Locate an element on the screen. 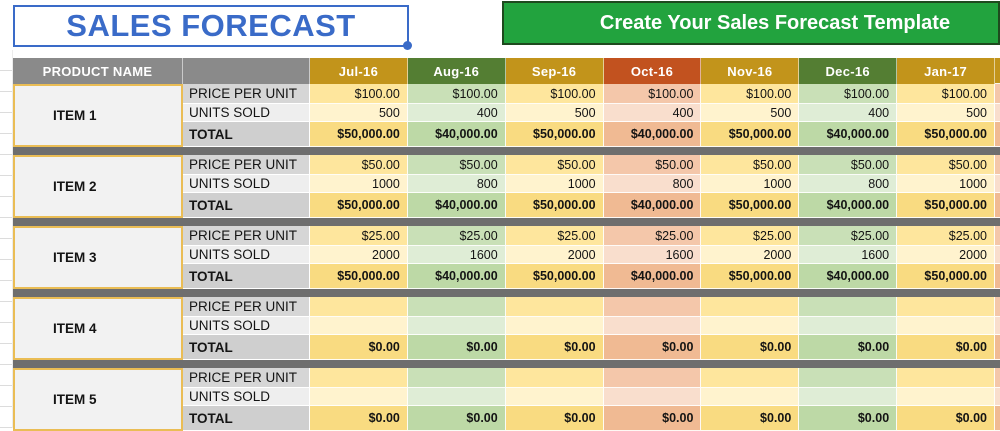 The width and height of the screenshot is (1000, 431). units-cell-aug-16: 400 is located at coordinates (456, 113).